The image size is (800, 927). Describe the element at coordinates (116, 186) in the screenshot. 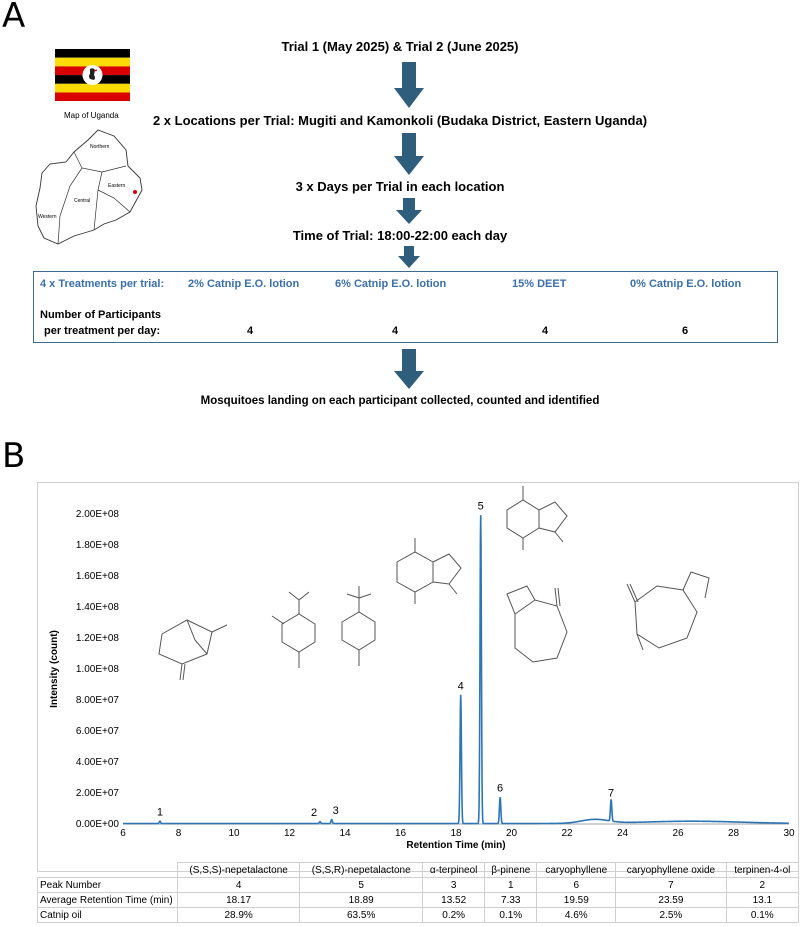

I see `map-region-eastern: Eastern` at that location.